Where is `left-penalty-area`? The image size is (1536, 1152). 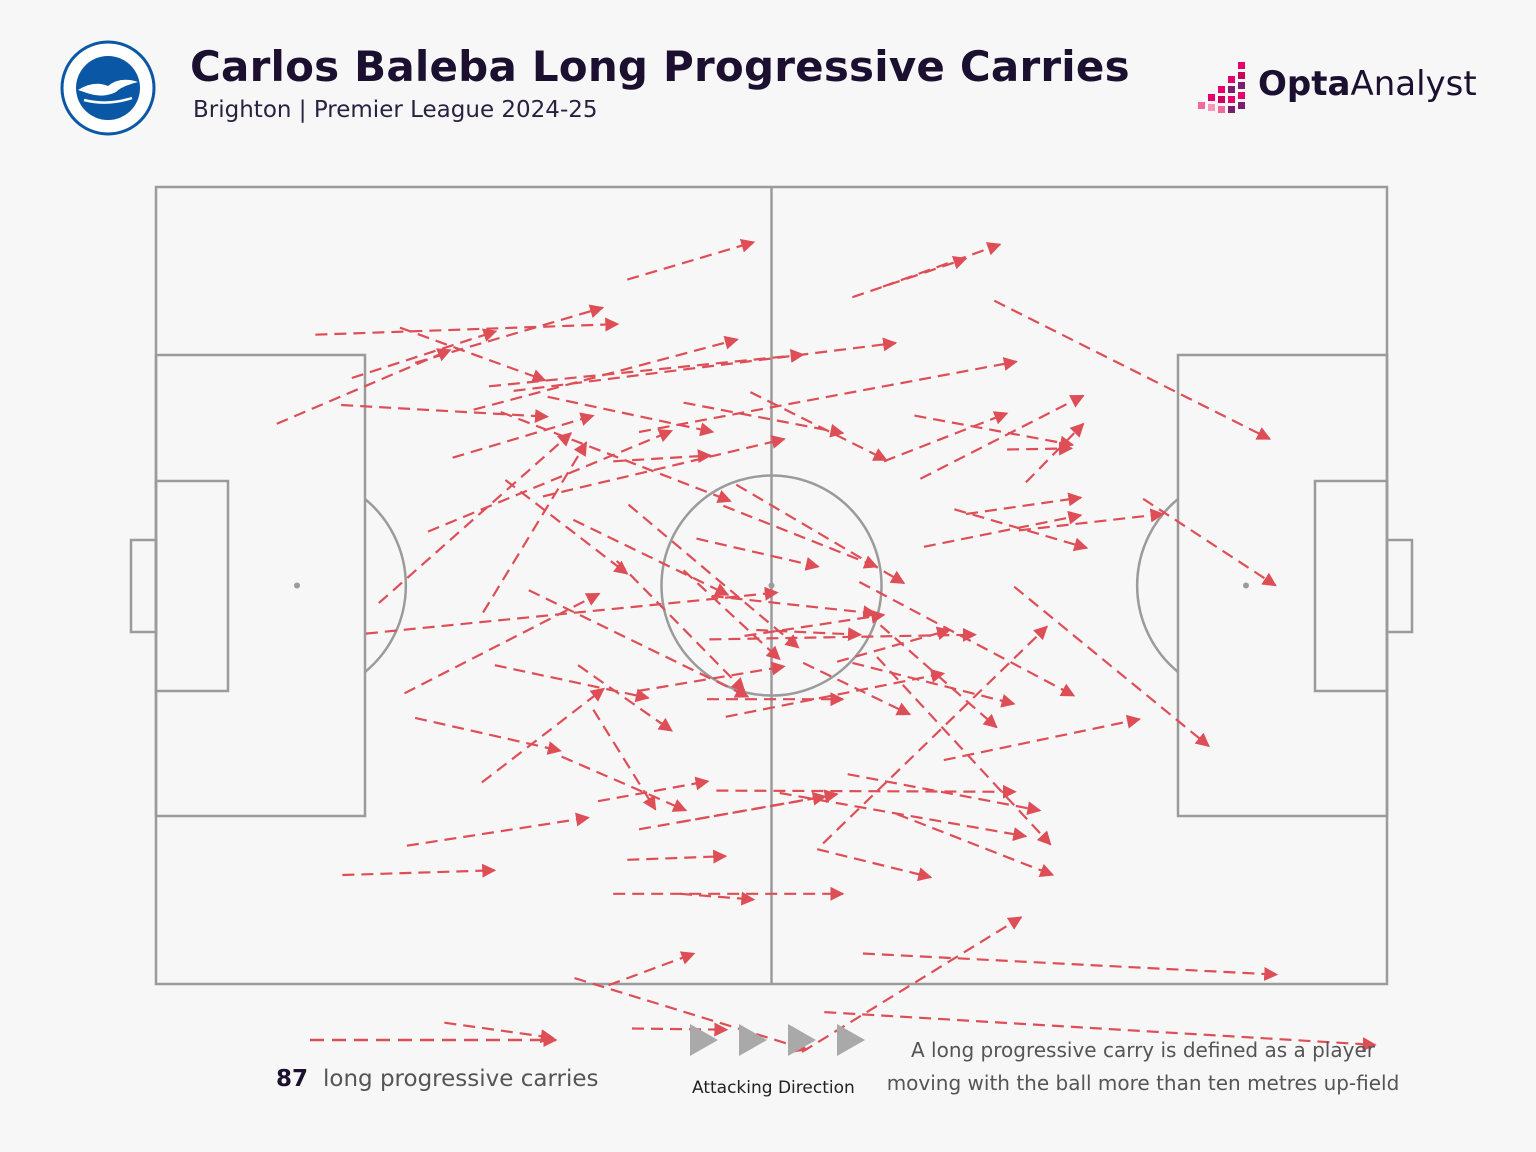
left-penalty-area is located at coordinates (260, 585).